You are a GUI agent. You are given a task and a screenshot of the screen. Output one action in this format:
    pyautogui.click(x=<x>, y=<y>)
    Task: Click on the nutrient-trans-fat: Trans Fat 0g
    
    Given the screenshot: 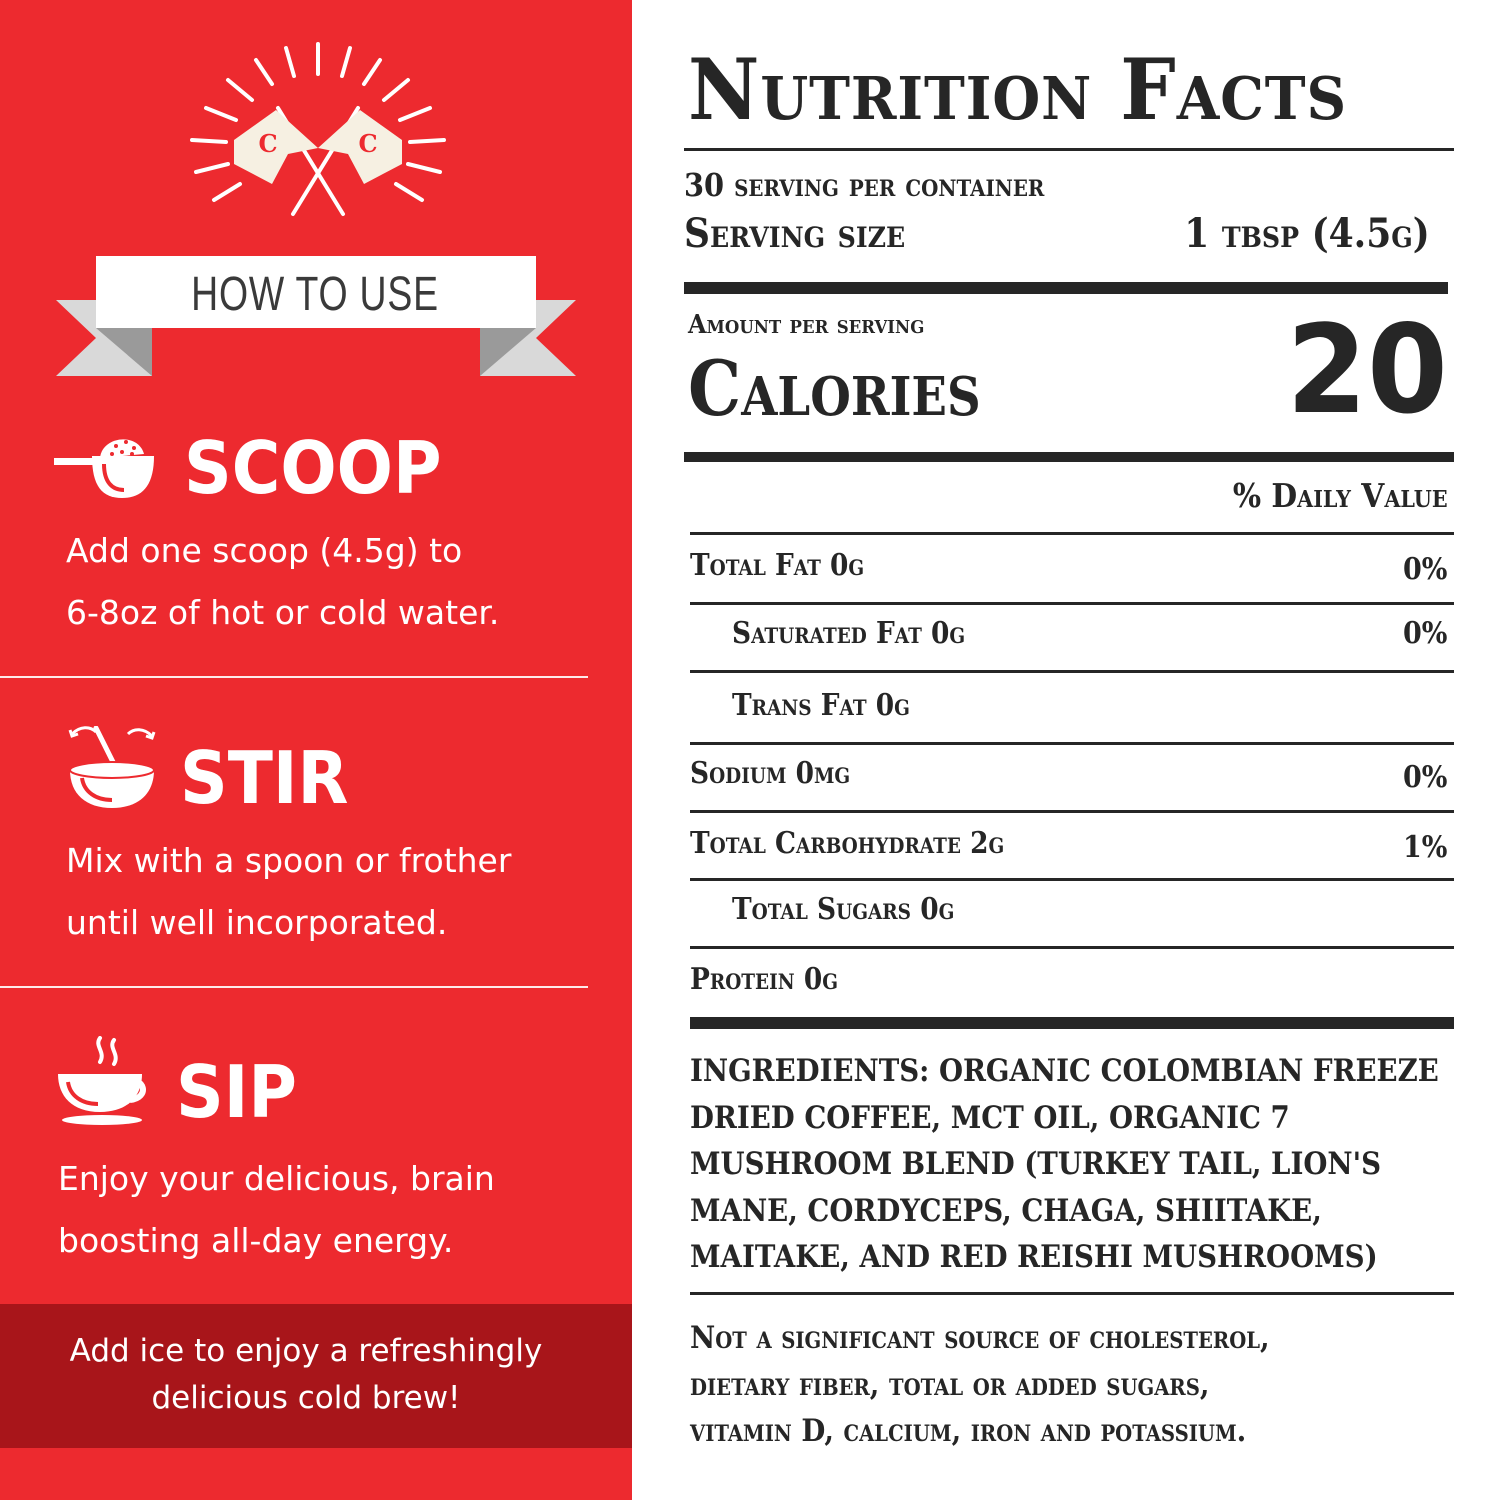 What is the action you would take?
    pyautogui.click(x=821, y=705)
    